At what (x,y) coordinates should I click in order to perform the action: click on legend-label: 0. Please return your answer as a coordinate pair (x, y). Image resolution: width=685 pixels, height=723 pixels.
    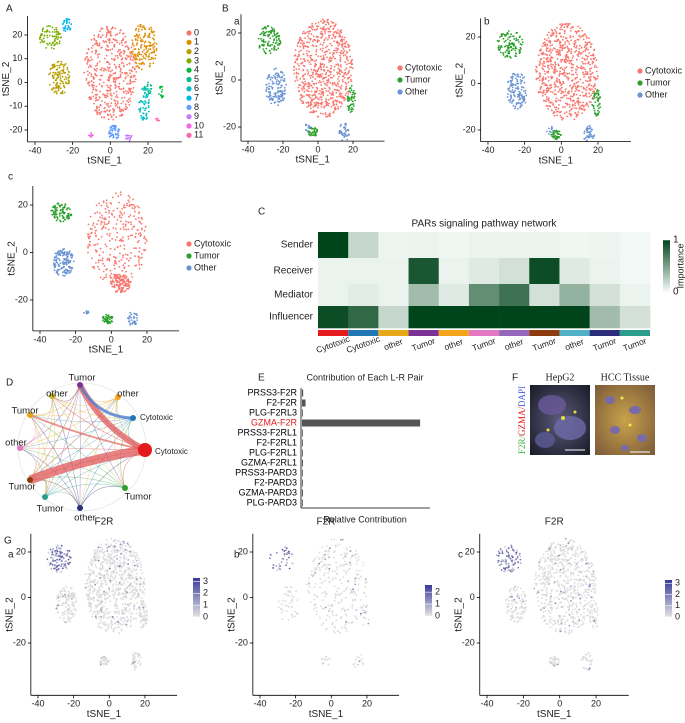
    Looking at the image, I should click on (196, 32).